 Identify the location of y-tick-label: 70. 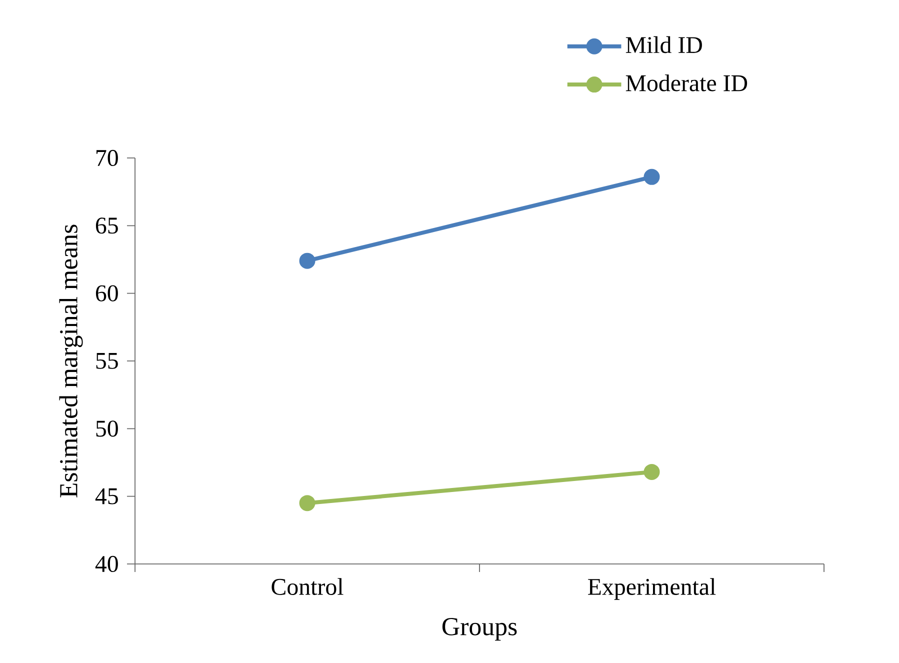
(107, 158).